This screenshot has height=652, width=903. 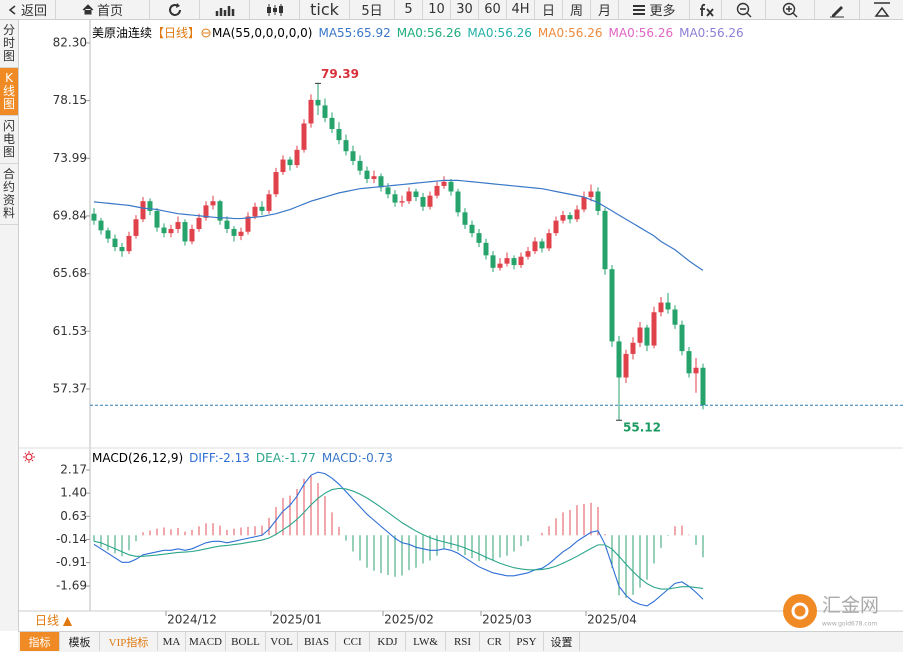 What do you see at coordinates (881, 9) in the screenshot?
I see `collapse-button` at bounding box center [881, 9].